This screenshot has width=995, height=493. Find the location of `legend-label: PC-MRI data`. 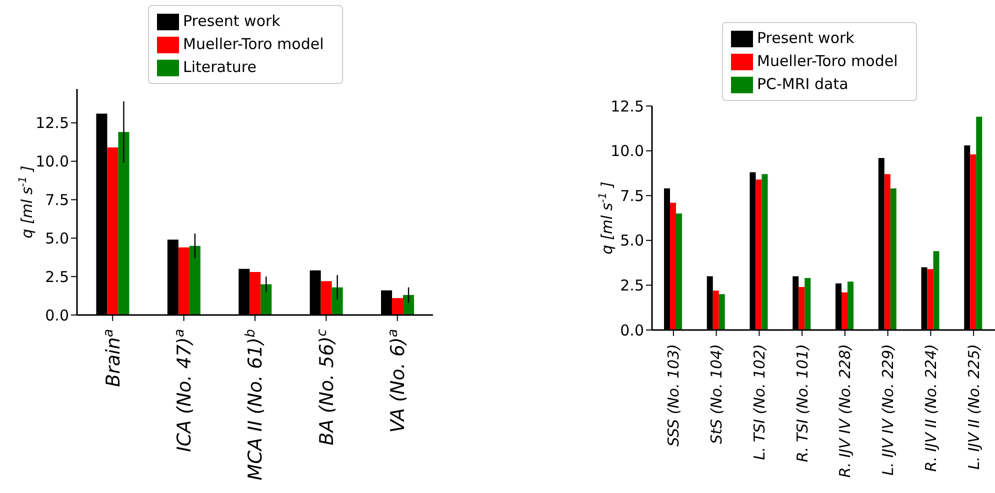

legend-label: PC-MRI data is located at coordinates (802, 83).